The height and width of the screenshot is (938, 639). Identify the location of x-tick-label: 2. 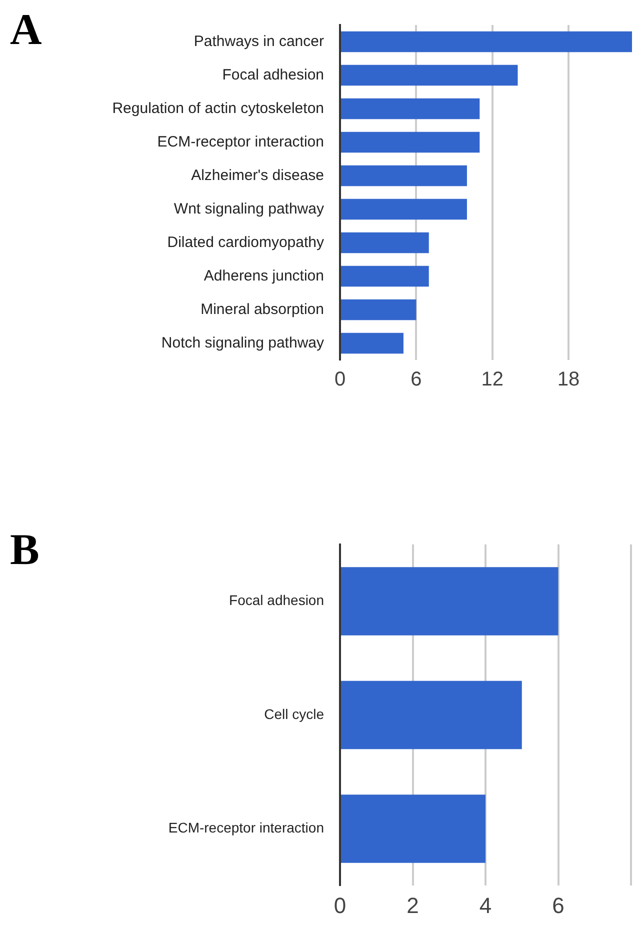
(412, 905).